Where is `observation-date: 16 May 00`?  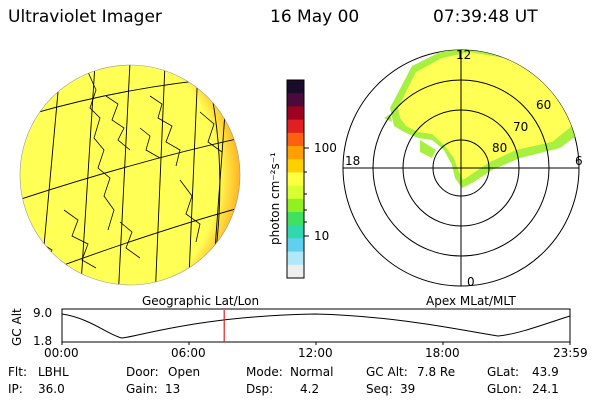 observation-date: 16 May 00 is located at coordinates (315, 17).